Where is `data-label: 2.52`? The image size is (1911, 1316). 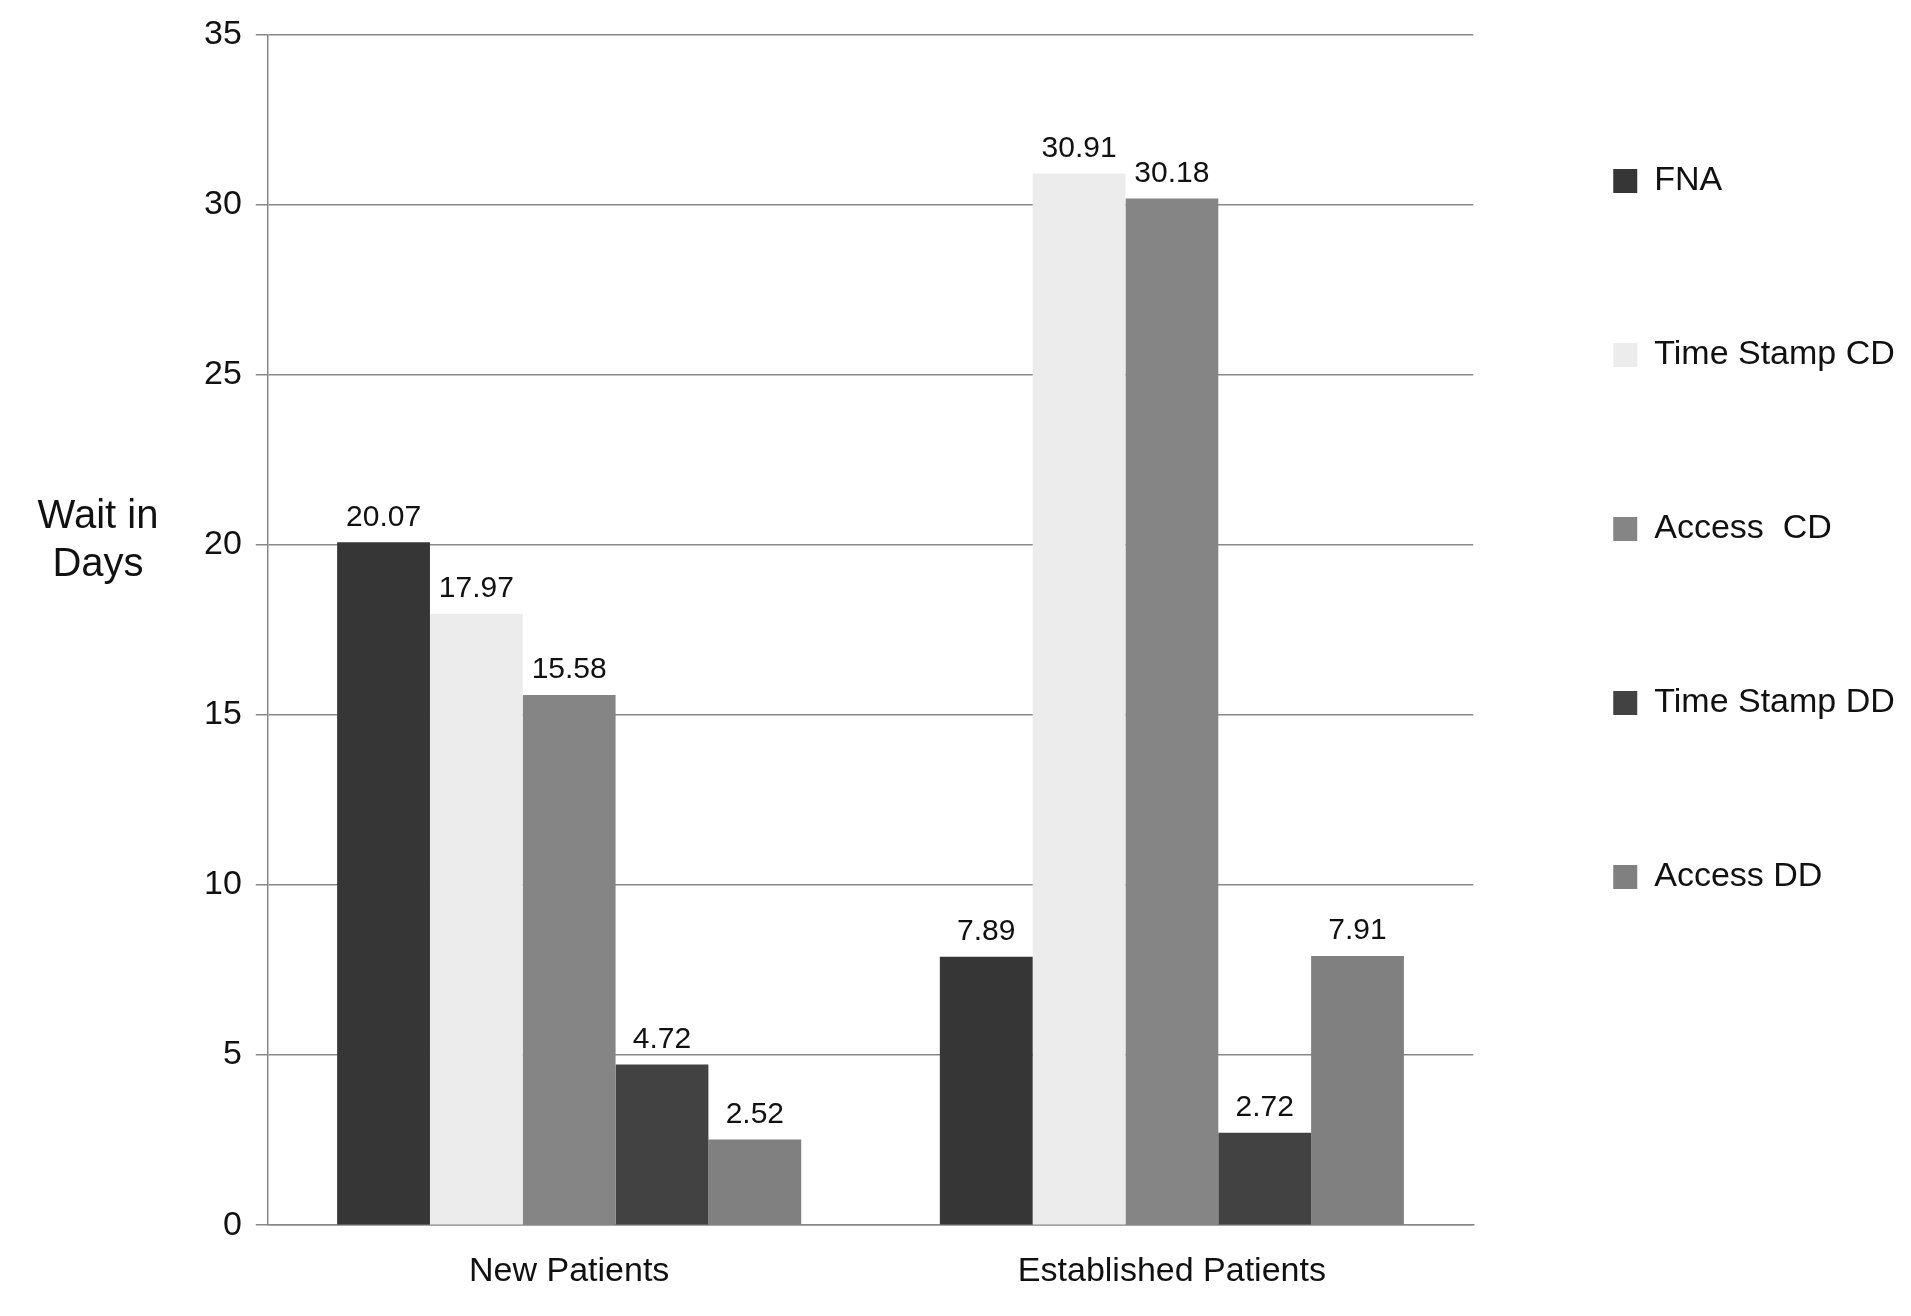 data-label: 2.52 is located at coordinates (755, 1112).